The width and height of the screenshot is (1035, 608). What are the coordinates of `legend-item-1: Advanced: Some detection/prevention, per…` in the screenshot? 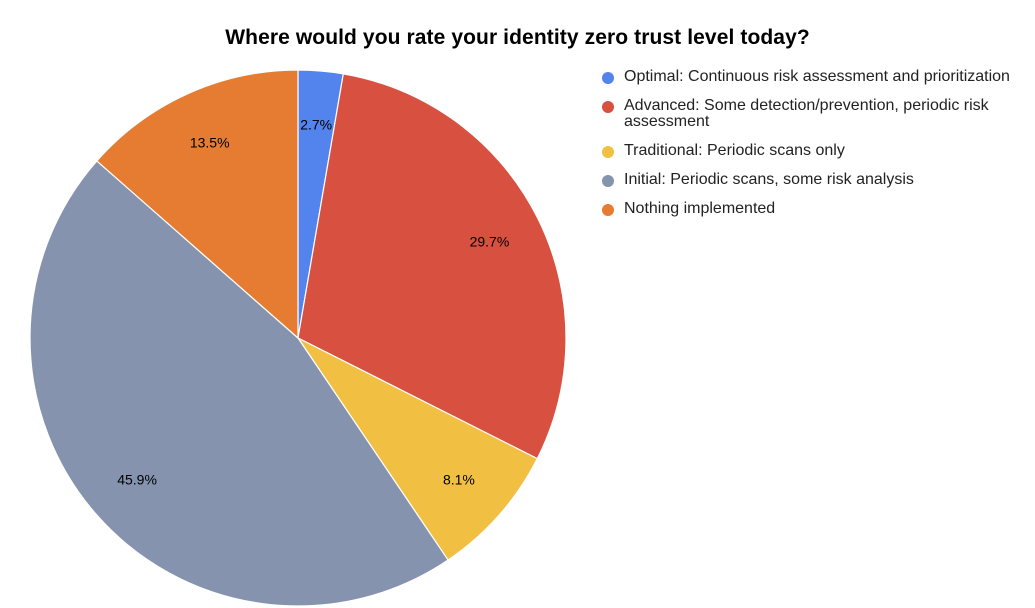 It's located at (810, 114).